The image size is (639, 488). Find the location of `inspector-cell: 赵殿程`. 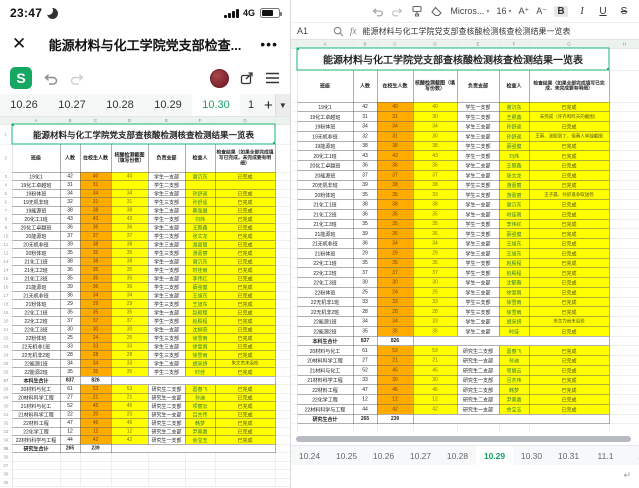

inspector-cell: 赵殿程 is located at coordinates (514, 262).